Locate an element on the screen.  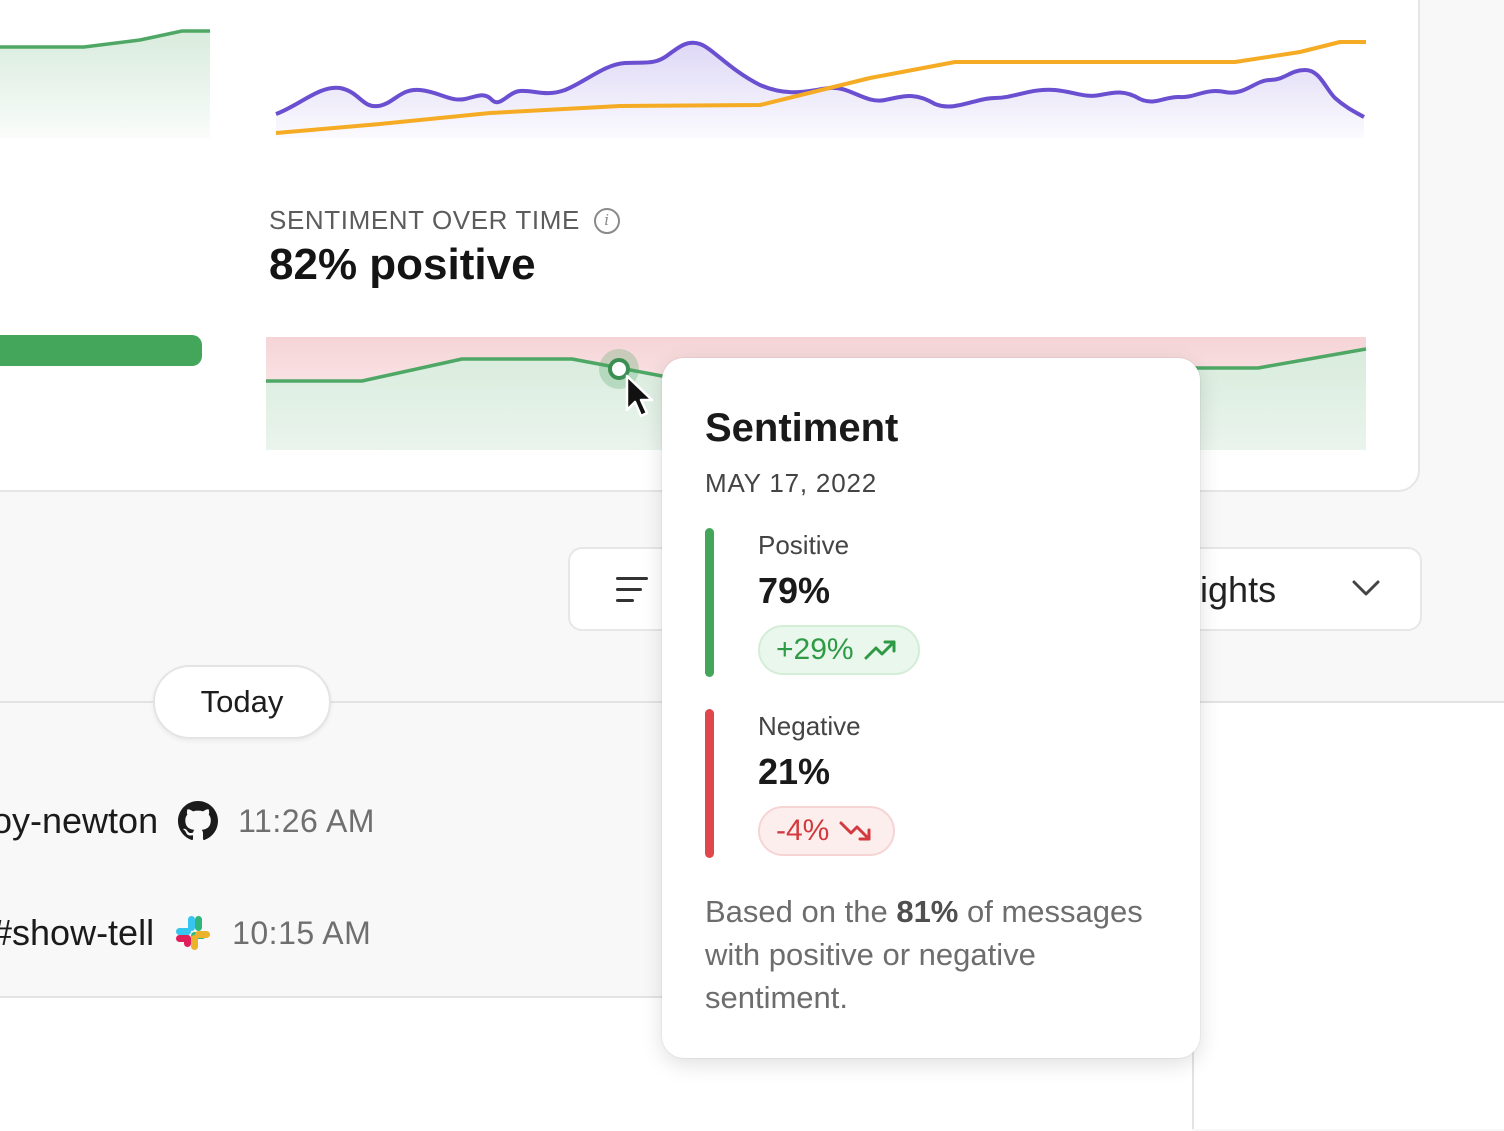
footnote-percent: 81% is located at coordinates (927, 911).